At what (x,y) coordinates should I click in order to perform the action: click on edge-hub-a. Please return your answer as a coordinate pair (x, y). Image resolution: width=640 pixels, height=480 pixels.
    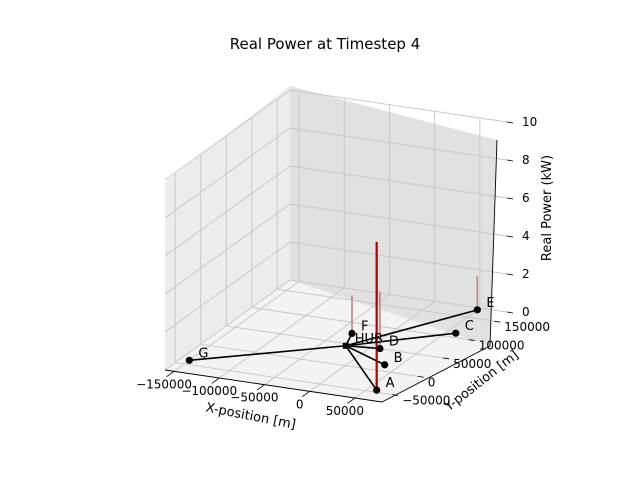
    Looking at the image, I should click on (361, 368).